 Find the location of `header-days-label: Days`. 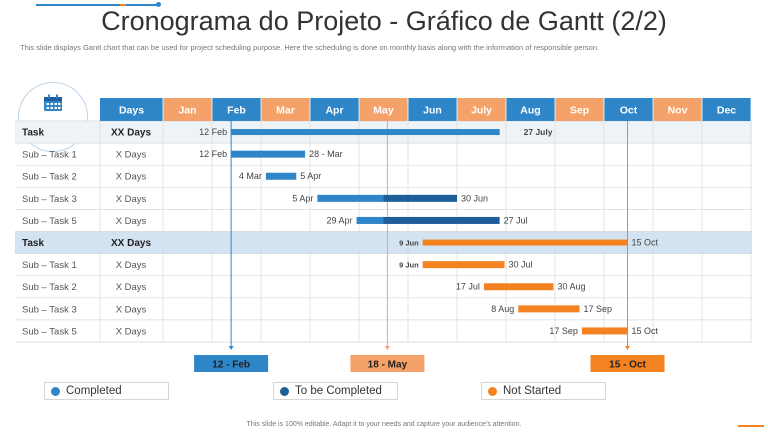

header-days-label: Days is located at coordinates (131, 111).